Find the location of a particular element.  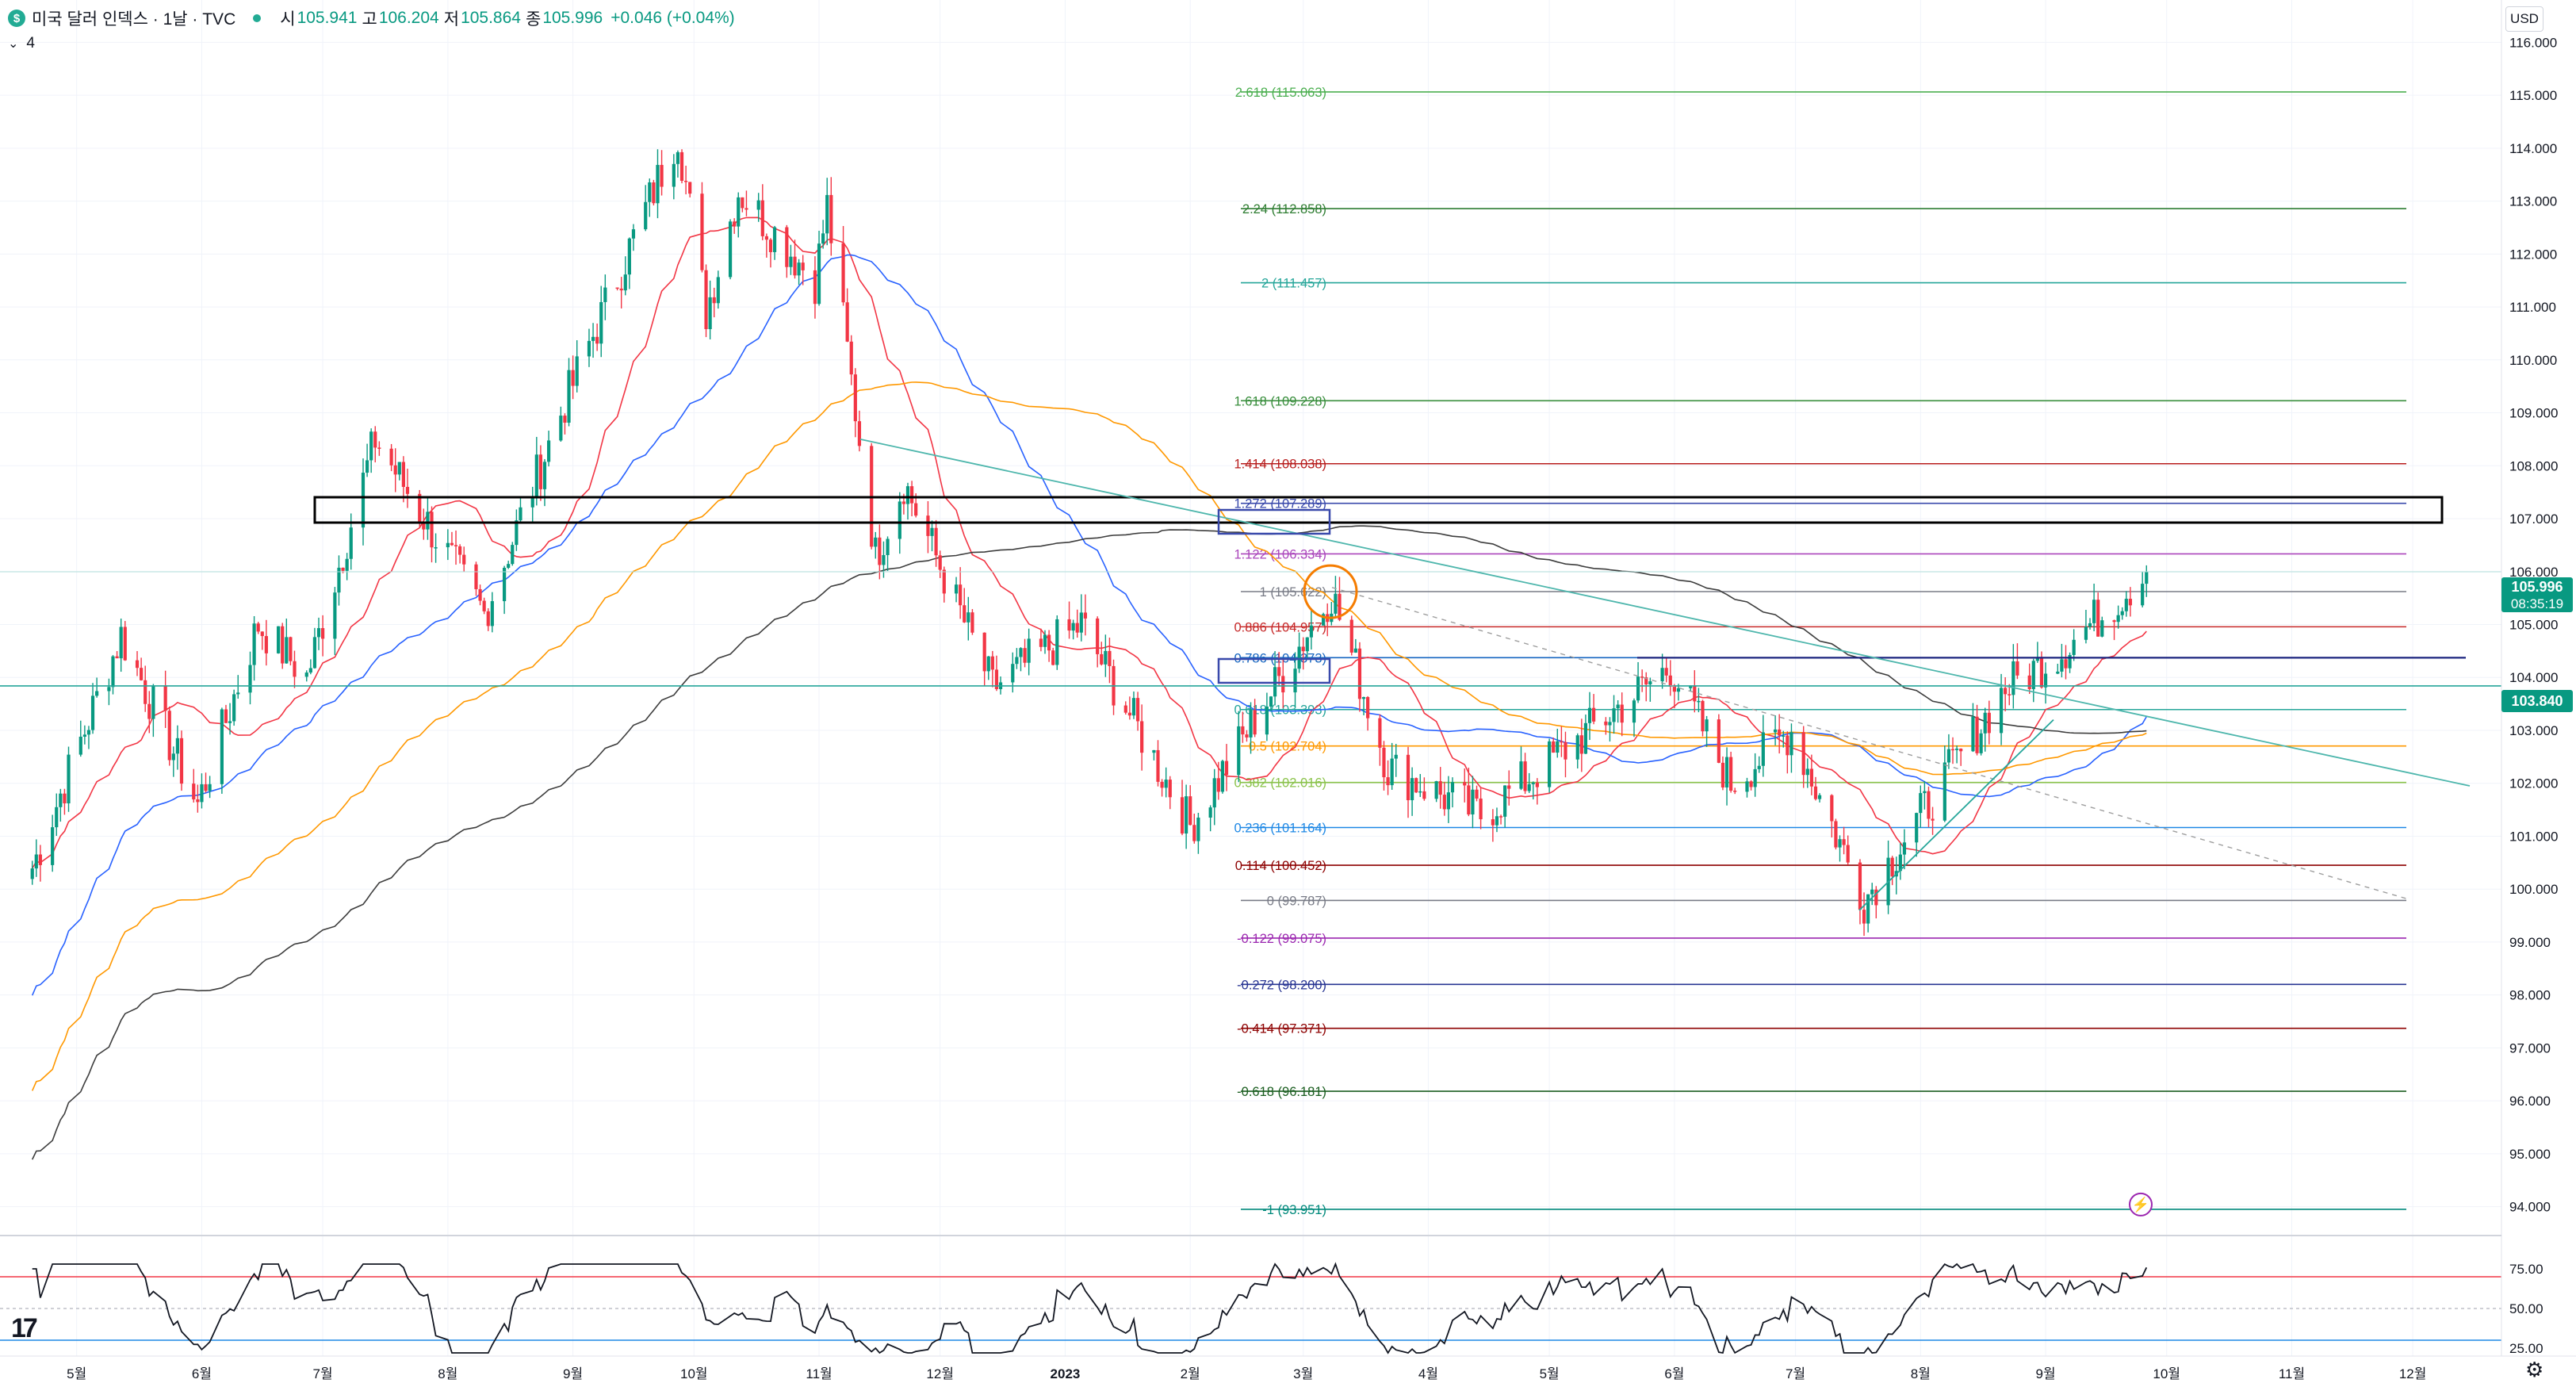

x-tick-label: 4월 is located at coordinates (1428, 1373).